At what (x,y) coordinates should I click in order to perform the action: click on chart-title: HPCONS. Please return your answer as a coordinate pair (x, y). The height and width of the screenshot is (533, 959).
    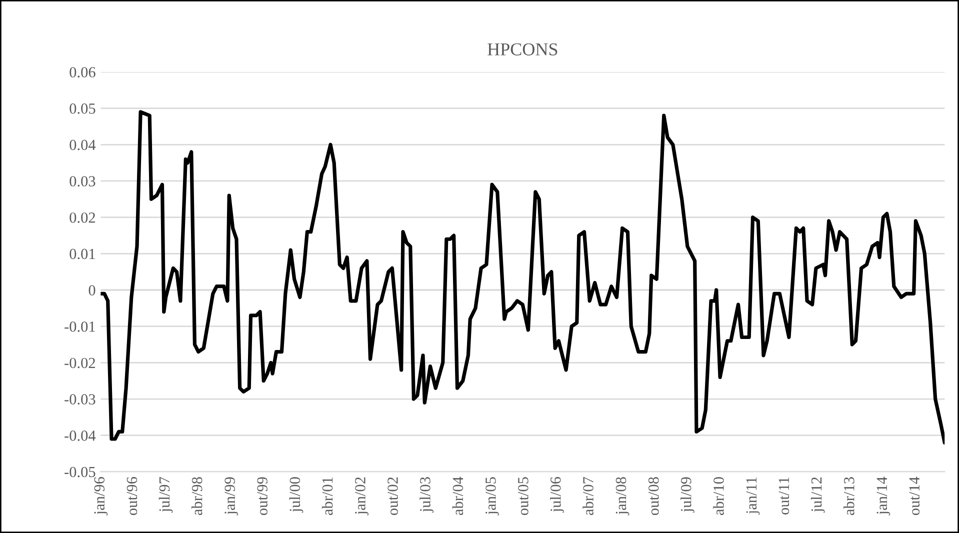
    Looking at the image, I should click on (523, 49).